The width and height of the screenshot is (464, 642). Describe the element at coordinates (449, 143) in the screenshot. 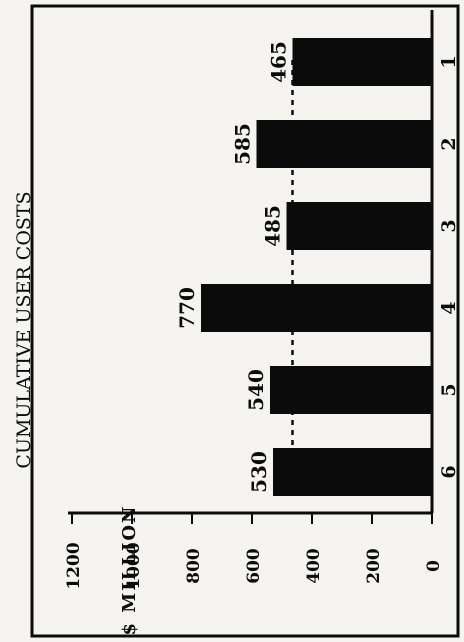

I see `category-label: 2` at that location.